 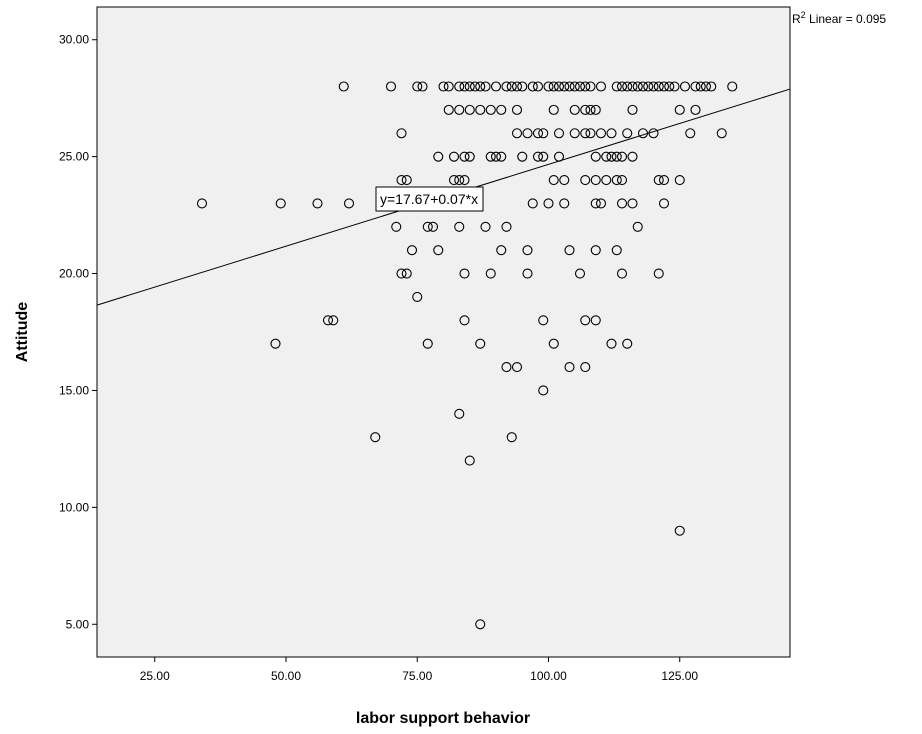 I want to click on y-tick-label: 10.00, so click(x=74, y=507).